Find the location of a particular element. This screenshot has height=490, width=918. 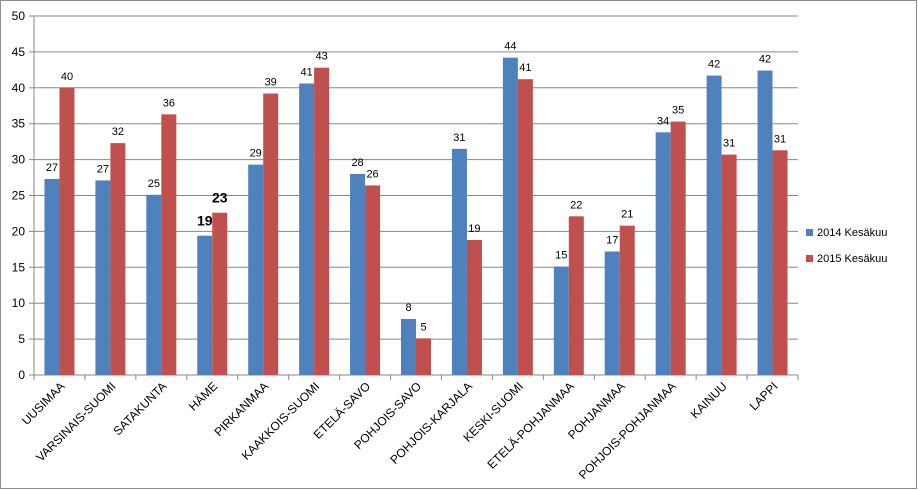

x-tick-label: HÄME is located at coordinates (203, 396).